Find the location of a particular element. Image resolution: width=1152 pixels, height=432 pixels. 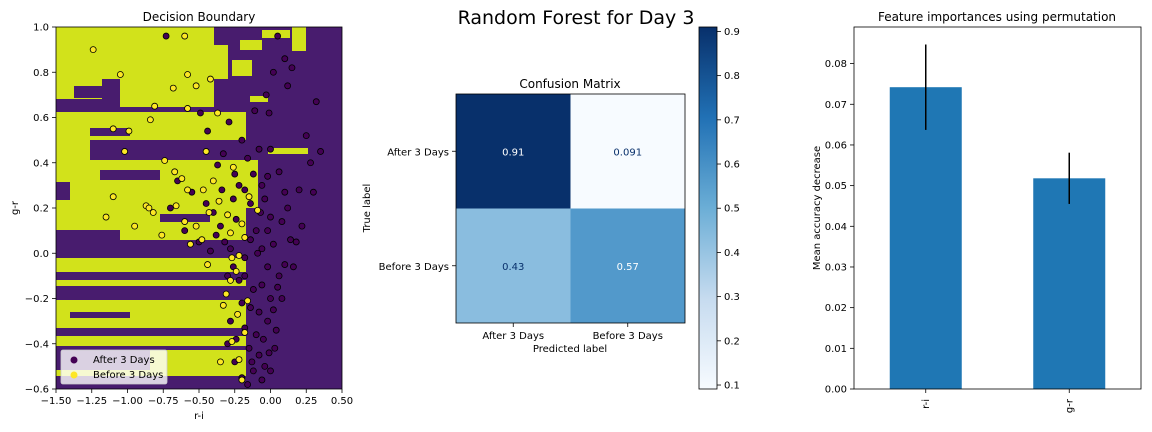

scatter-y-tick-label: −0.6 is located at coordinates (37, 390).